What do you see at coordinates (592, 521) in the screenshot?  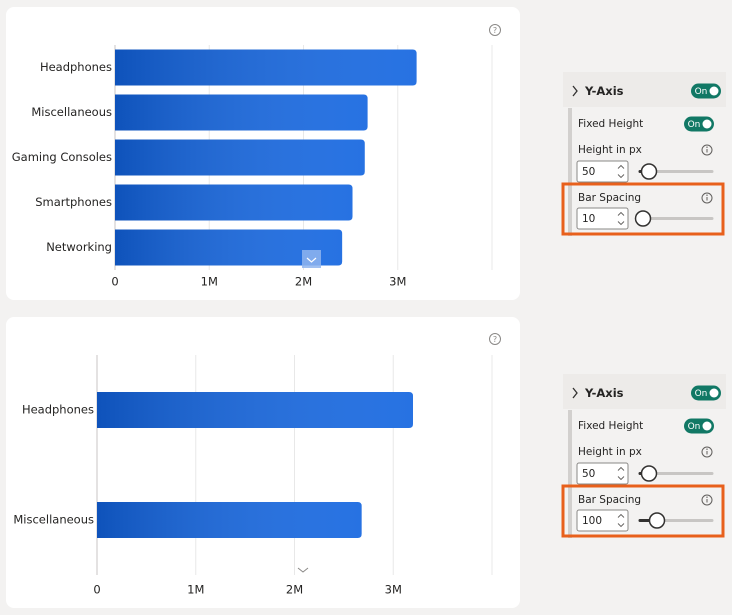 I see `number-input-value: 100` at bounding box center [592, 521].